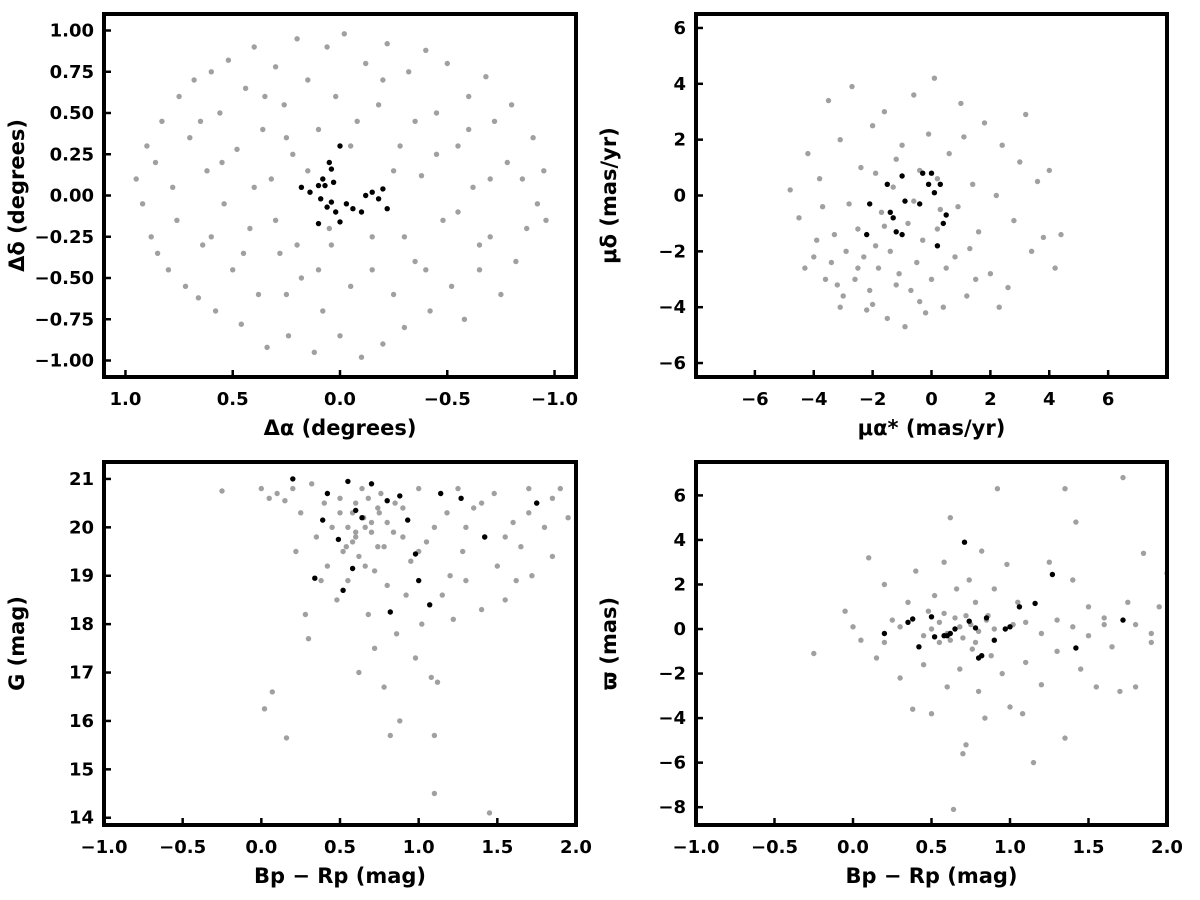  I want to click on x-tick-label: −1.0, so click(104, 847).